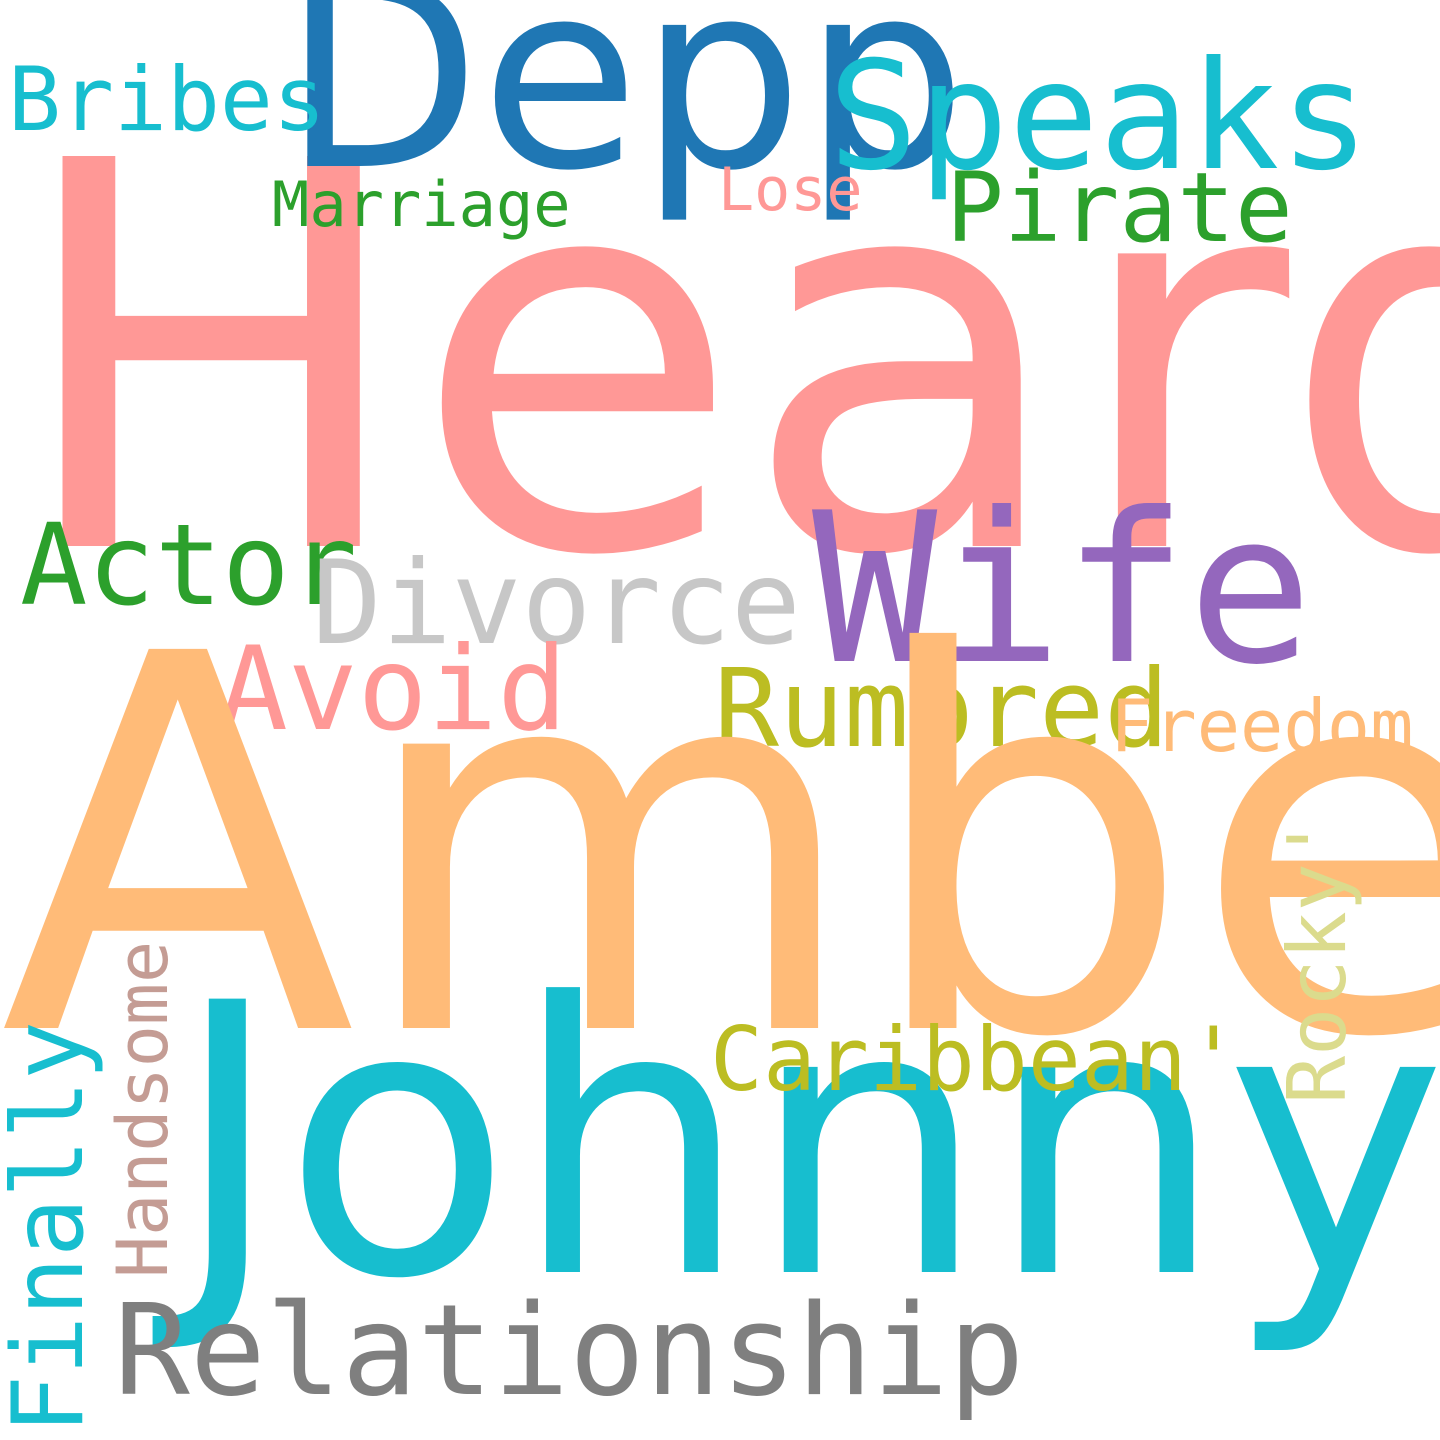 The width and height of the screenshot is (1440, 1440). Describe the element at coordinates (1099, 117) in the screenshot. I see `word-speaks: Speaks` at that location.